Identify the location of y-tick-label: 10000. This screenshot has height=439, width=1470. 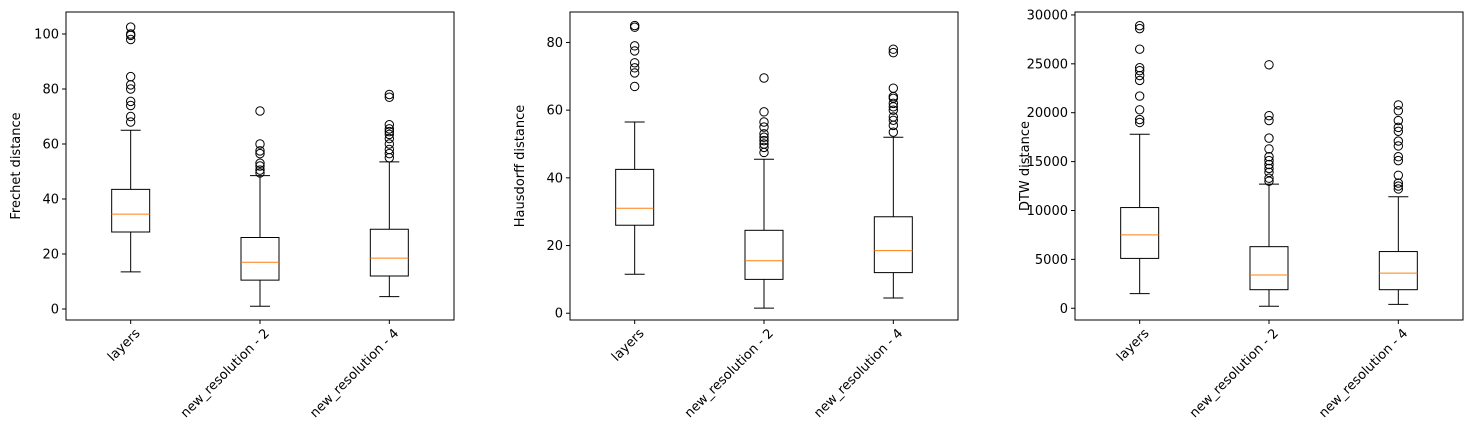
(1047, 211).